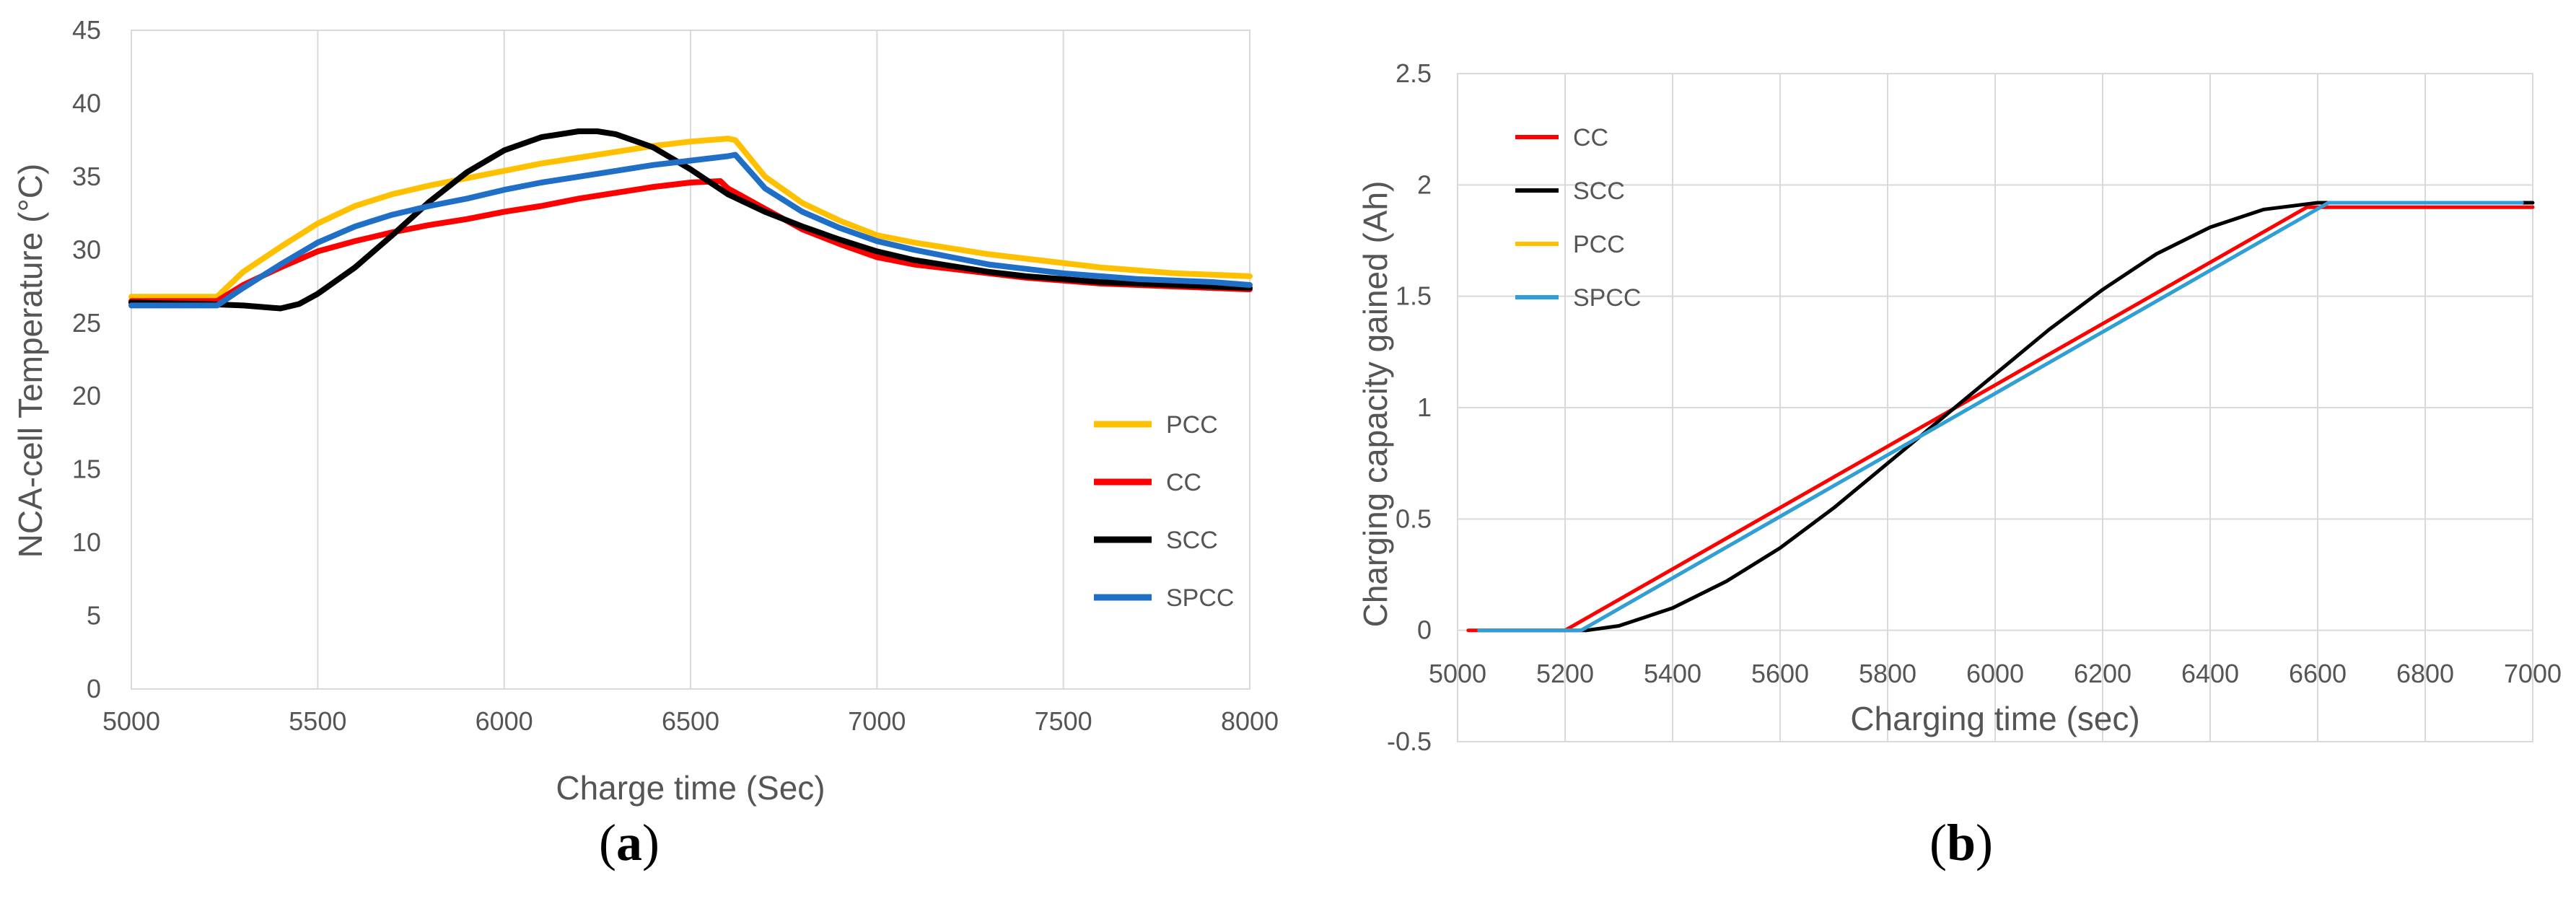 Image resolution: width=2576 pixels, height=904 pixels. What do you see at coordinates (1414, 296) in the screenshot?
I see `chart-b-y-tick-label: 1.5` at bounding box center [1414, 296].